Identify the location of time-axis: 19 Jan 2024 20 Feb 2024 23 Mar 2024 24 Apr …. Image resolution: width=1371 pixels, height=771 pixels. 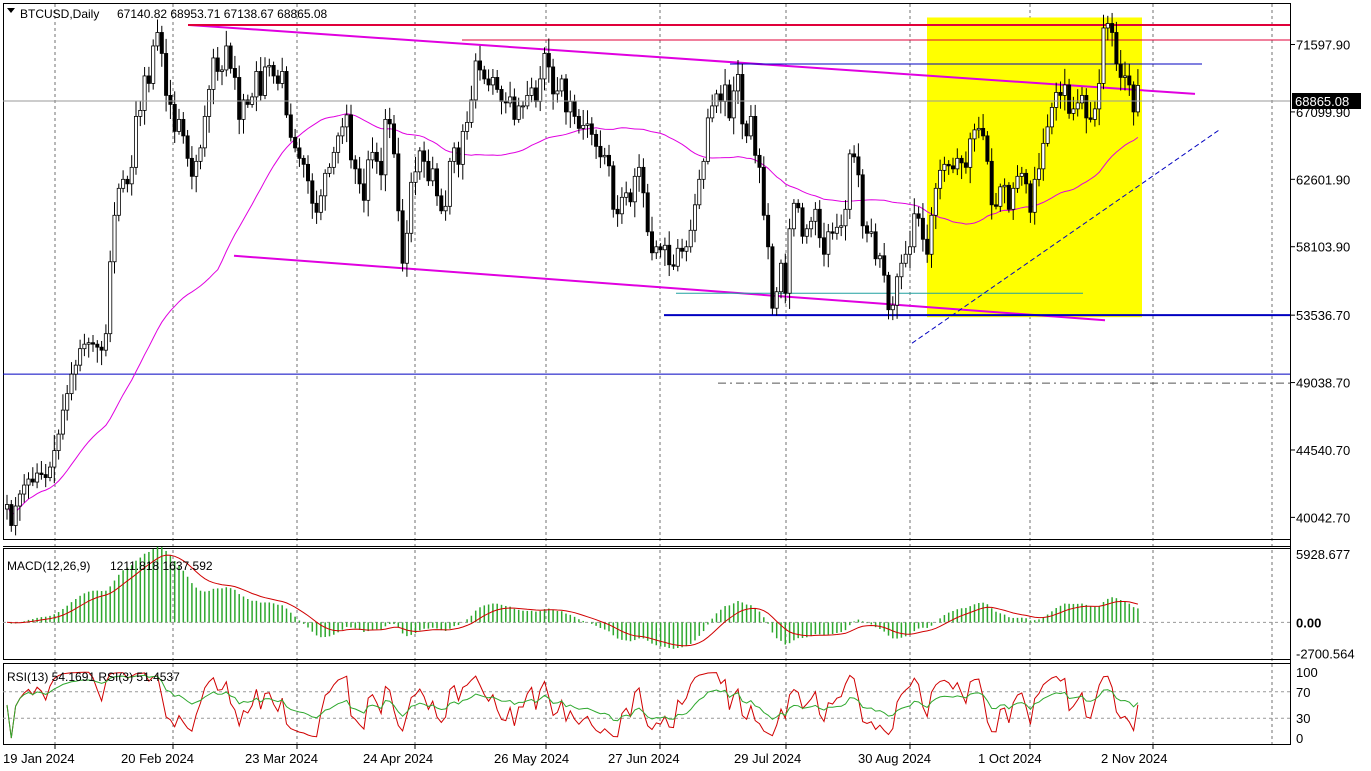
(585, 755).